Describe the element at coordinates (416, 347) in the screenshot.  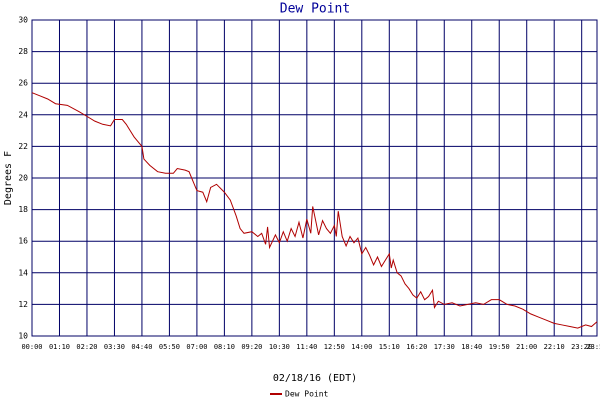
I see `x-tick-label: 16:20` at that location.